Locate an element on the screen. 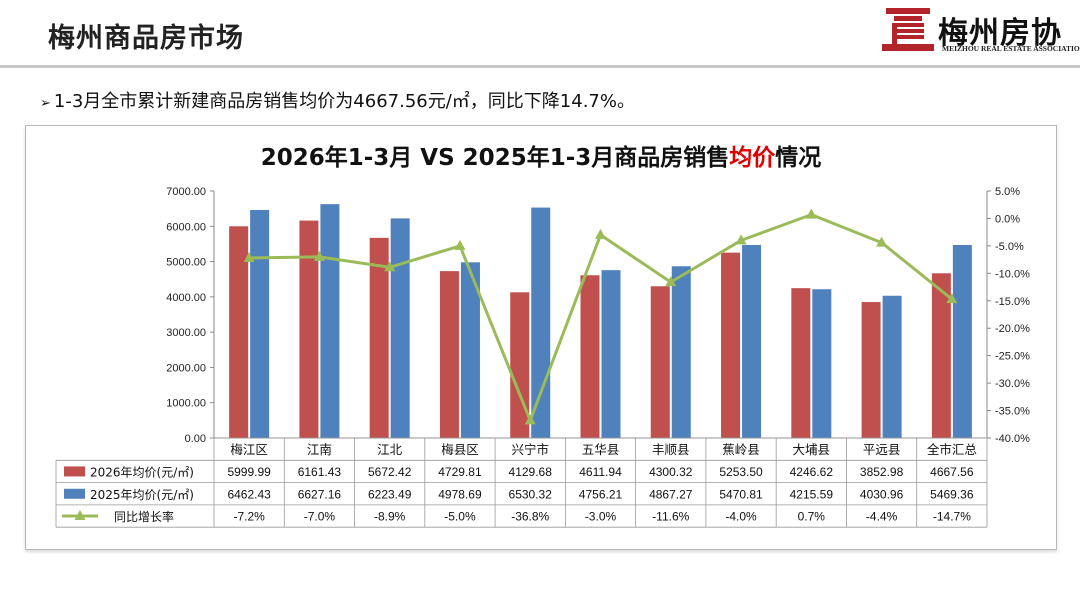 The height and width of the screenshot is (608, 1080). right-tick-label: -35.0% is located at coordinates (1012, 412).